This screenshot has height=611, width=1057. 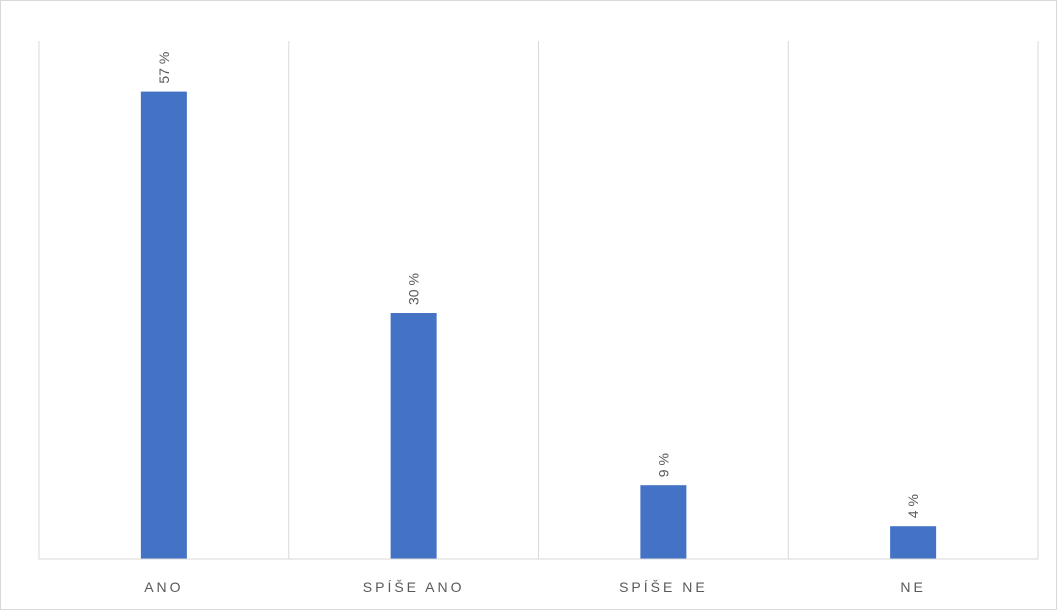 What do you see at coordinates (912, 587) in the screenshot?
I see `category-label-4: NE` at bounding box center [912, 587].